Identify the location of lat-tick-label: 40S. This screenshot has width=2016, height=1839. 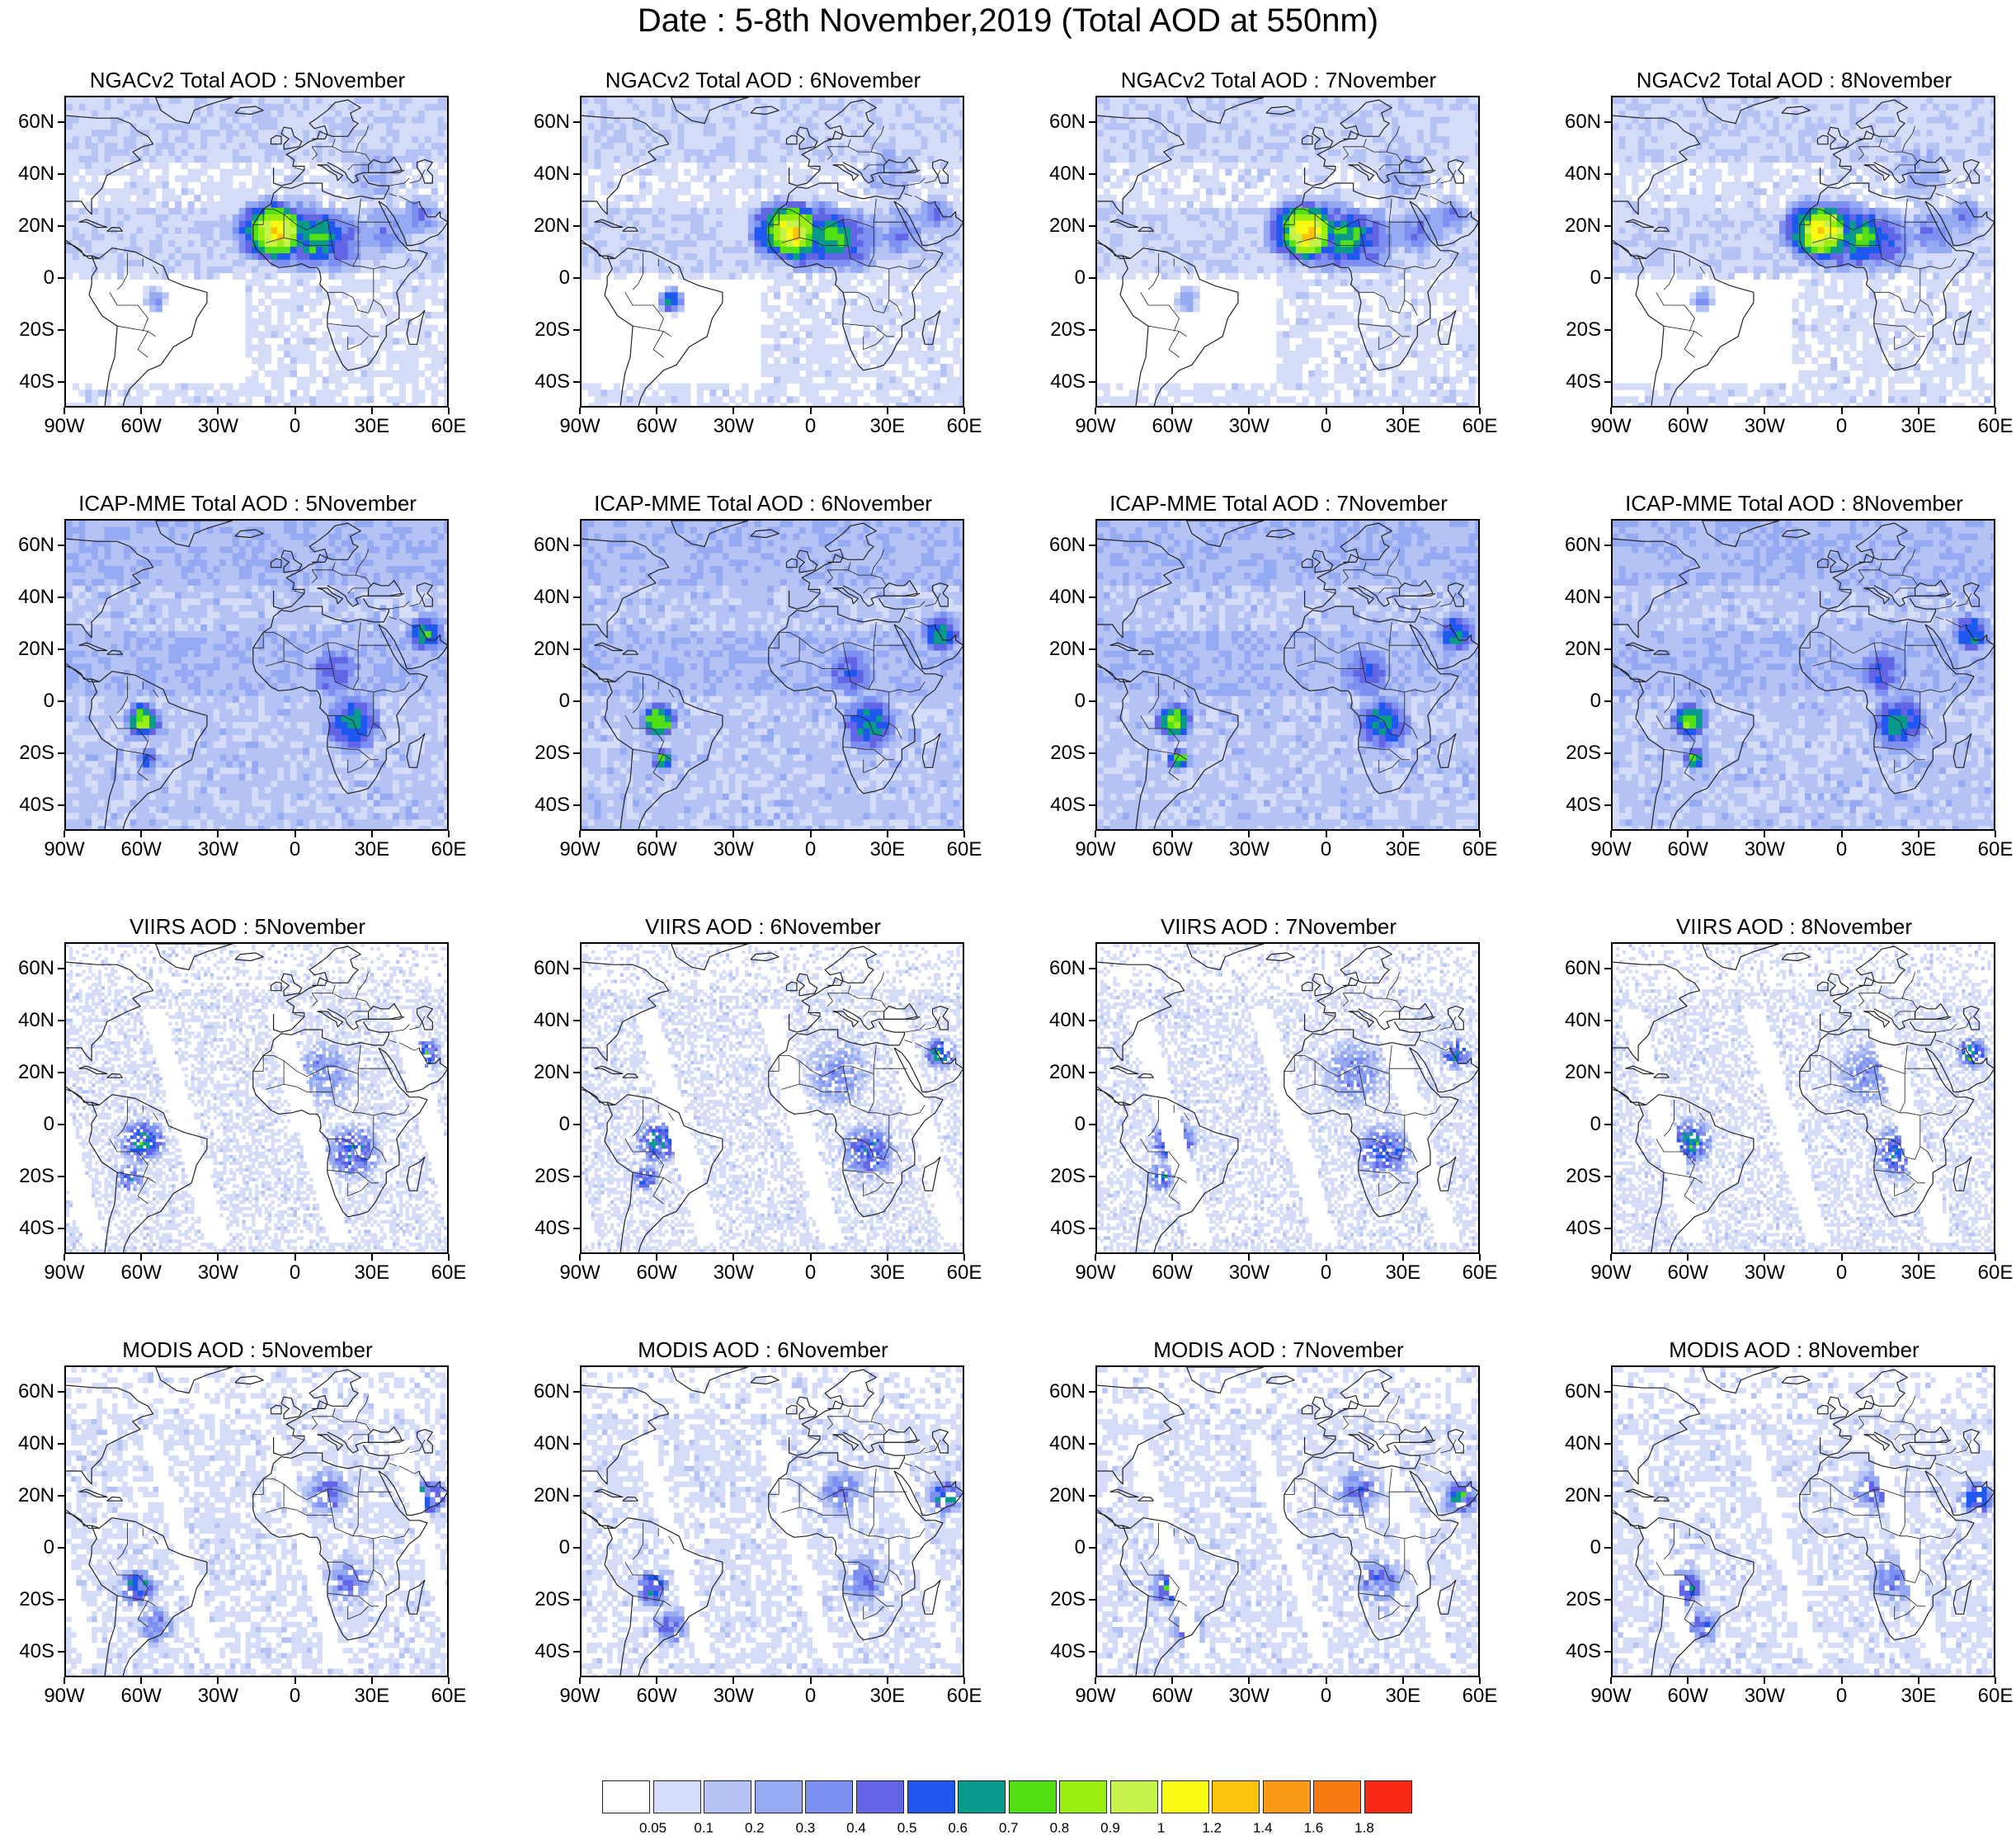
(1058, 1651).